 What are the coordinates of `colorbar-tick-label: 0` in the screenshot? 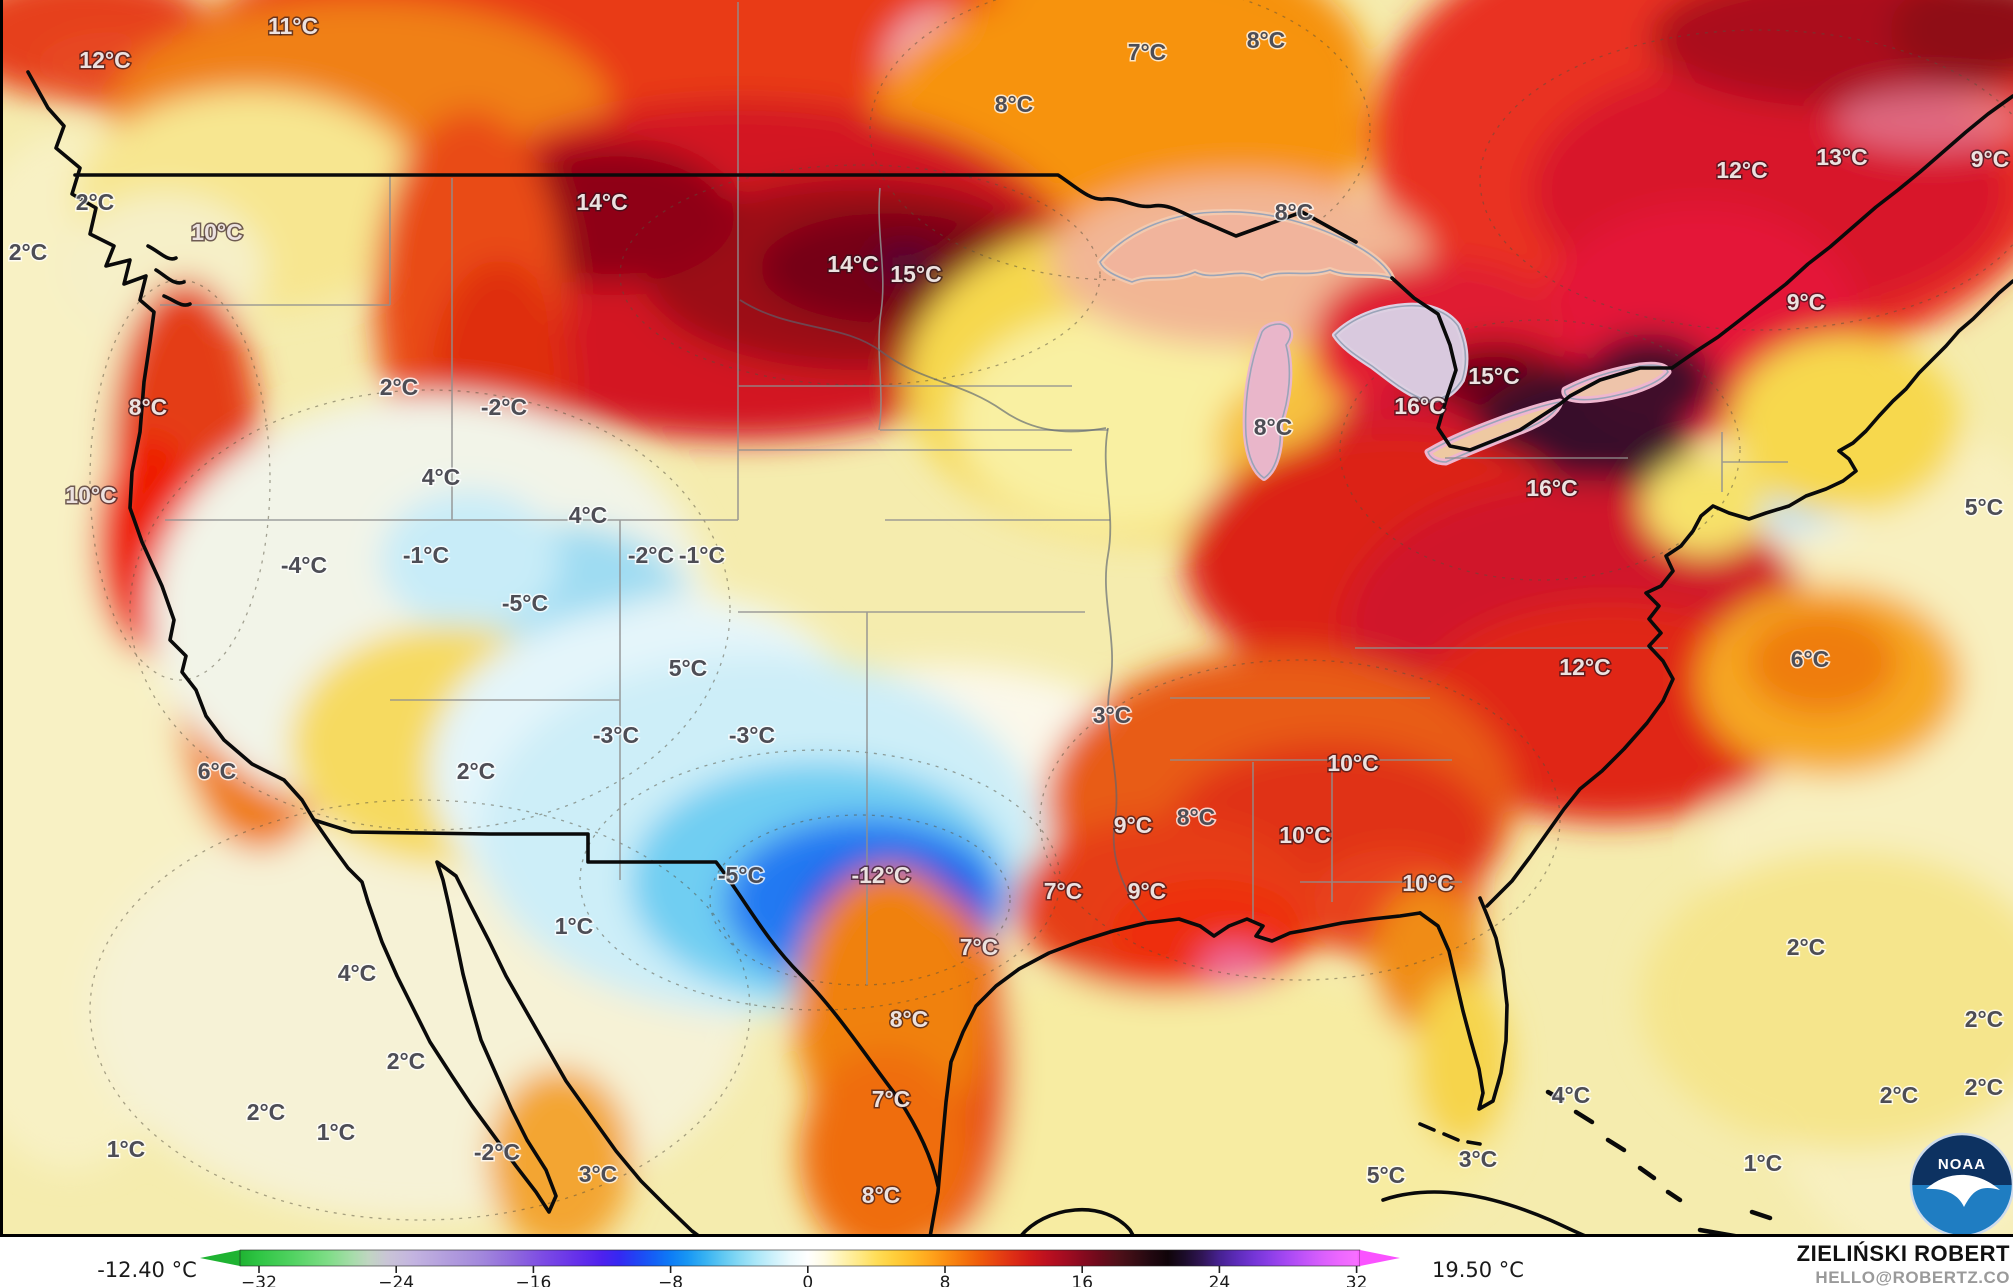 It's located at (807, 1280).